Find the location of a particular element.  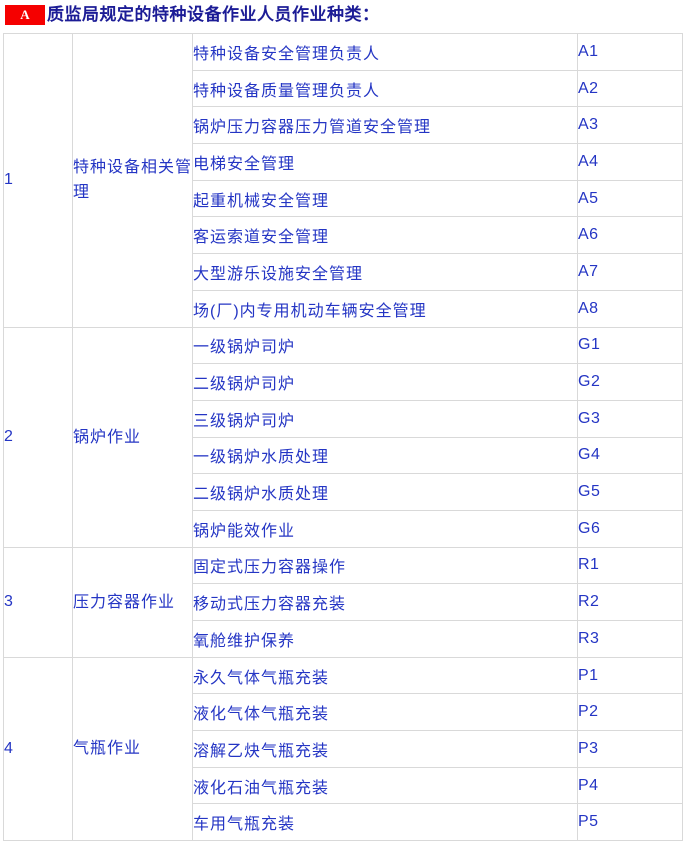

section-badge: A is located at coordinates (25, 15).